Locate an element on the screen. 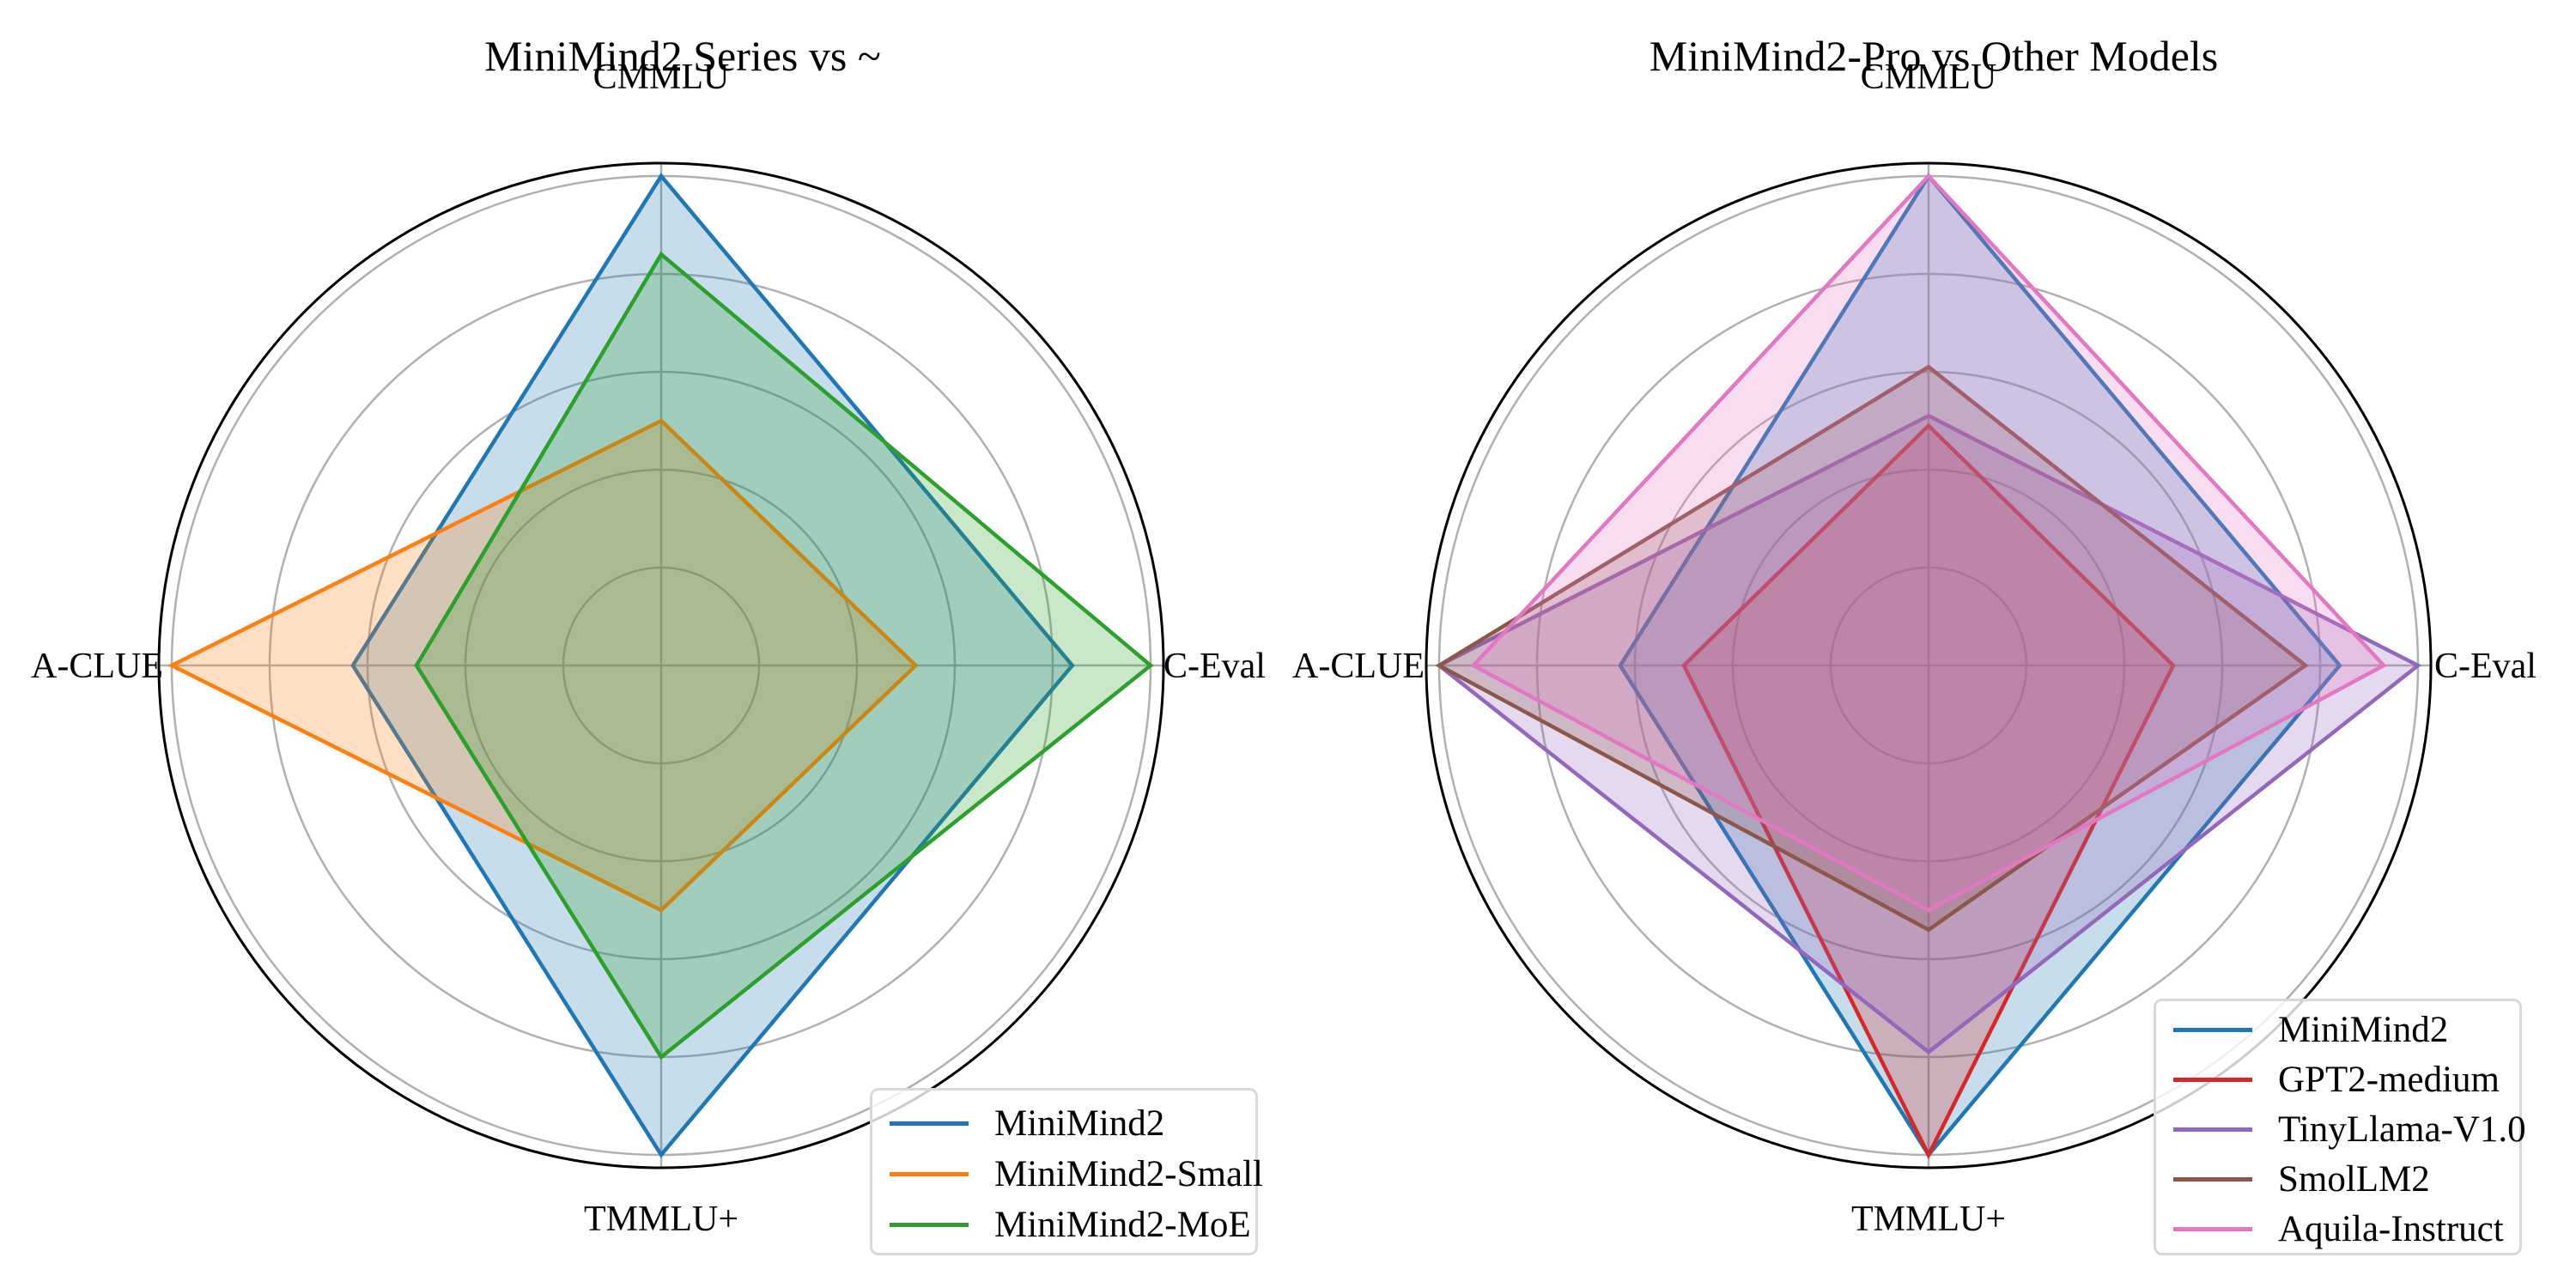 Image resolution: width=2576 pixels, height=1288 pixels. legend-label: TinyLlama-V1.0 is located at coordinates (2402, 1129).